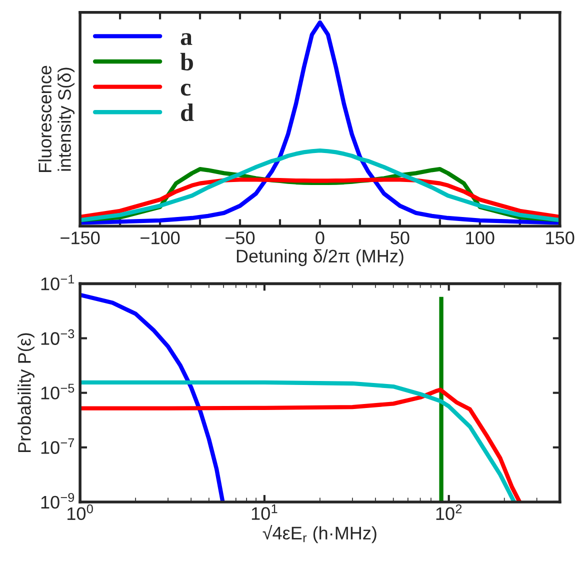 This screenshot has width=576, height=564. I want to click on y-tick-label: 10$^{−3}$, so click(57, 337).